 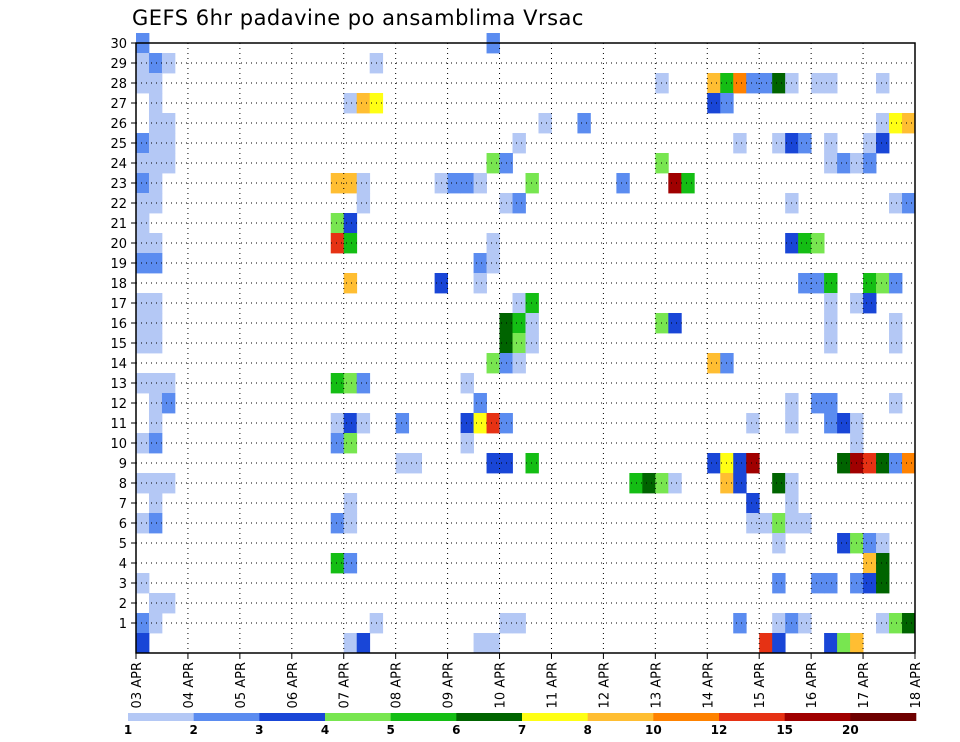 What do you see at coordinates (604, 685) in the screenshot?
I see `x-tick-label: 12 APR` at bounding box center [604, 685].